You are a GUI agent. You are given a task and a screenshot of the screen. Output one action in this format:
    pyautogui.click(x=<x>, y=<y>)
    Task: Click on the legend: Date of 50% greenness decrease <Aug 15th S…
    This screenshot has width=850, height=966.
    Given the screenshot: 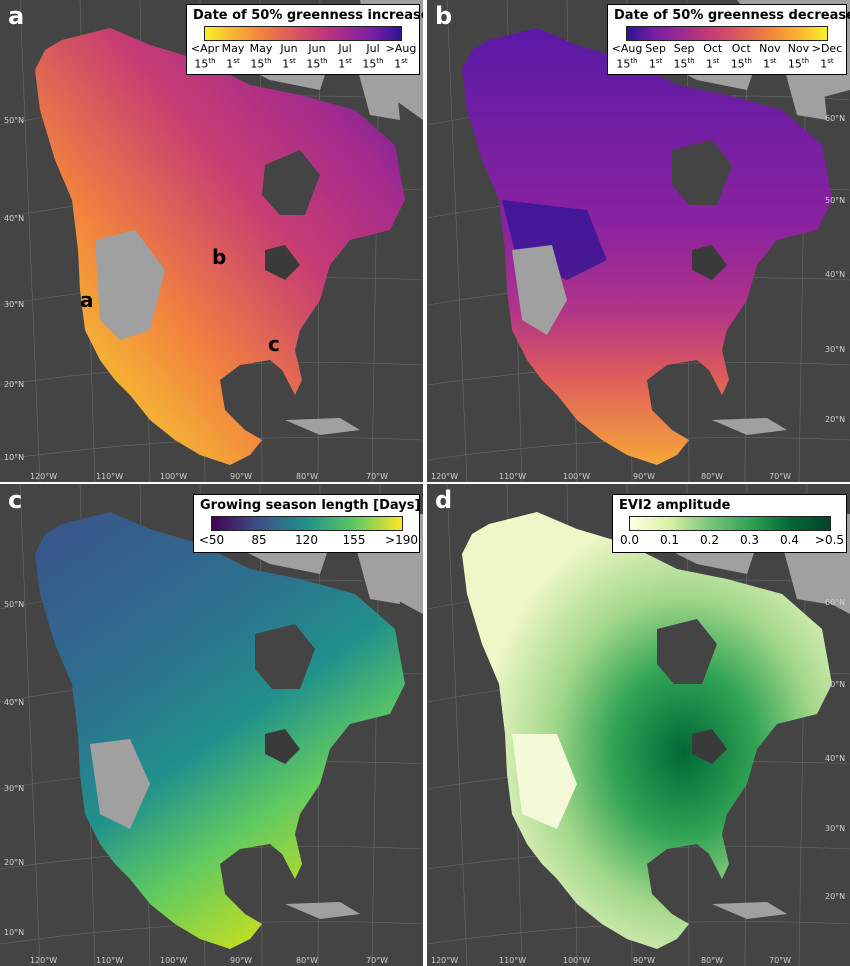 What is the action you would take?
    pyautogui.click(x=728, y=39)
    